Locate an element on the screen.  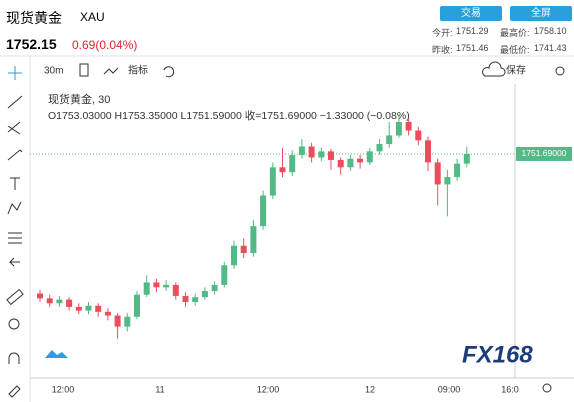
price: 1752.15 is located at coordinates (31, 44).